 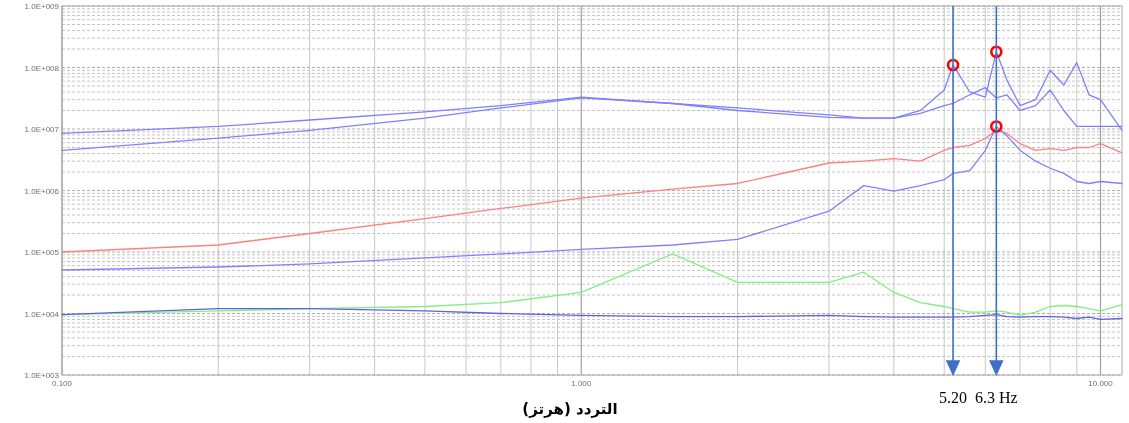 I want to click on y-tick-label: 1.0E+004, so click(x=42, y=314).